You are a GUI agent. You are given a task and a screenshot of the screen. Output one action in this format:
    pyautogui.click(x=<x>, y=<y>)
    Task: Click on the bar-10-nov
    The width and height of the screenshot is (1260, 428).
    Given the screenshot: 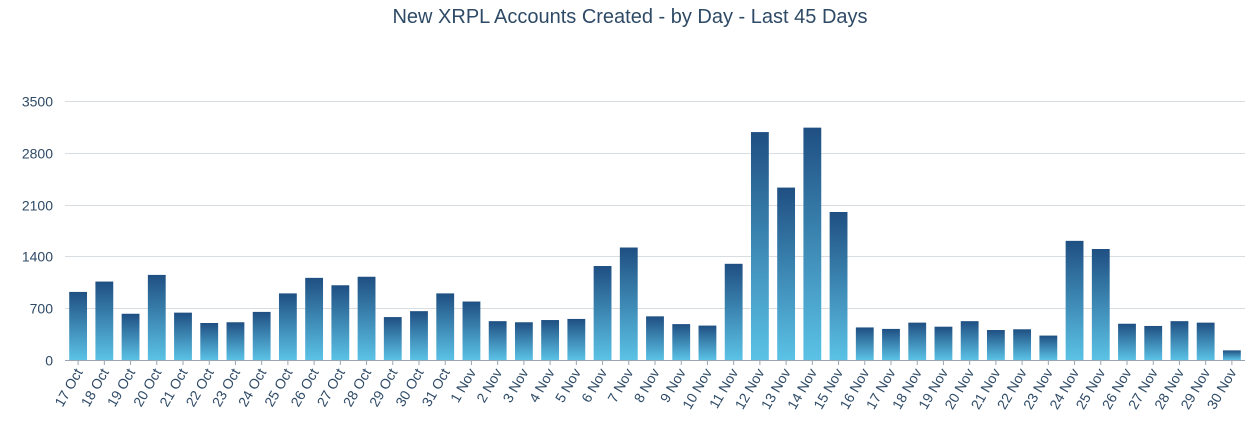 What is the action you would take?
    pyautogui.click(x=707, y=342)
    